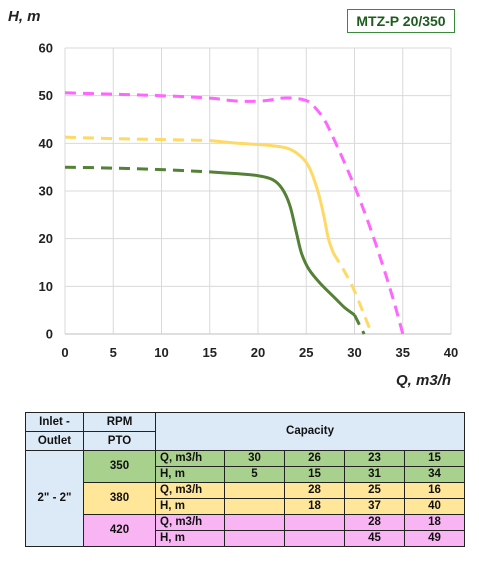 This screenshot has width=479, height=580. I want to click on inlet-outlet-value: 2" - 2", so click(54, 498).